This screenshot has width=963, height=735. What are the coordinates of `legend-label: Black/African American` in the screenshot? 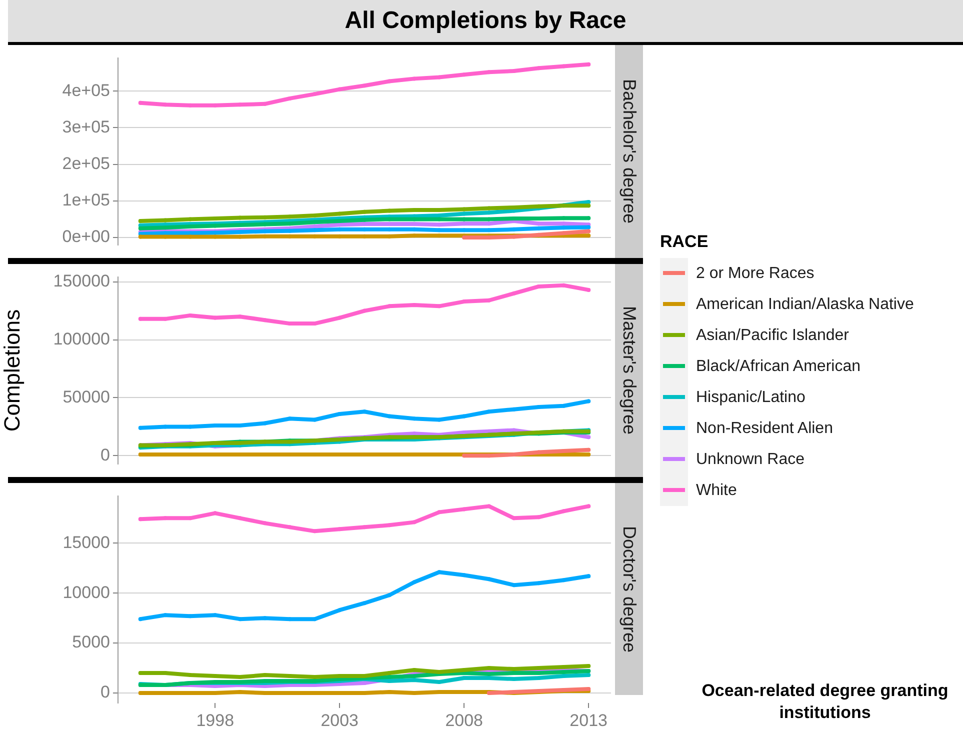 It's located at (778, 367).